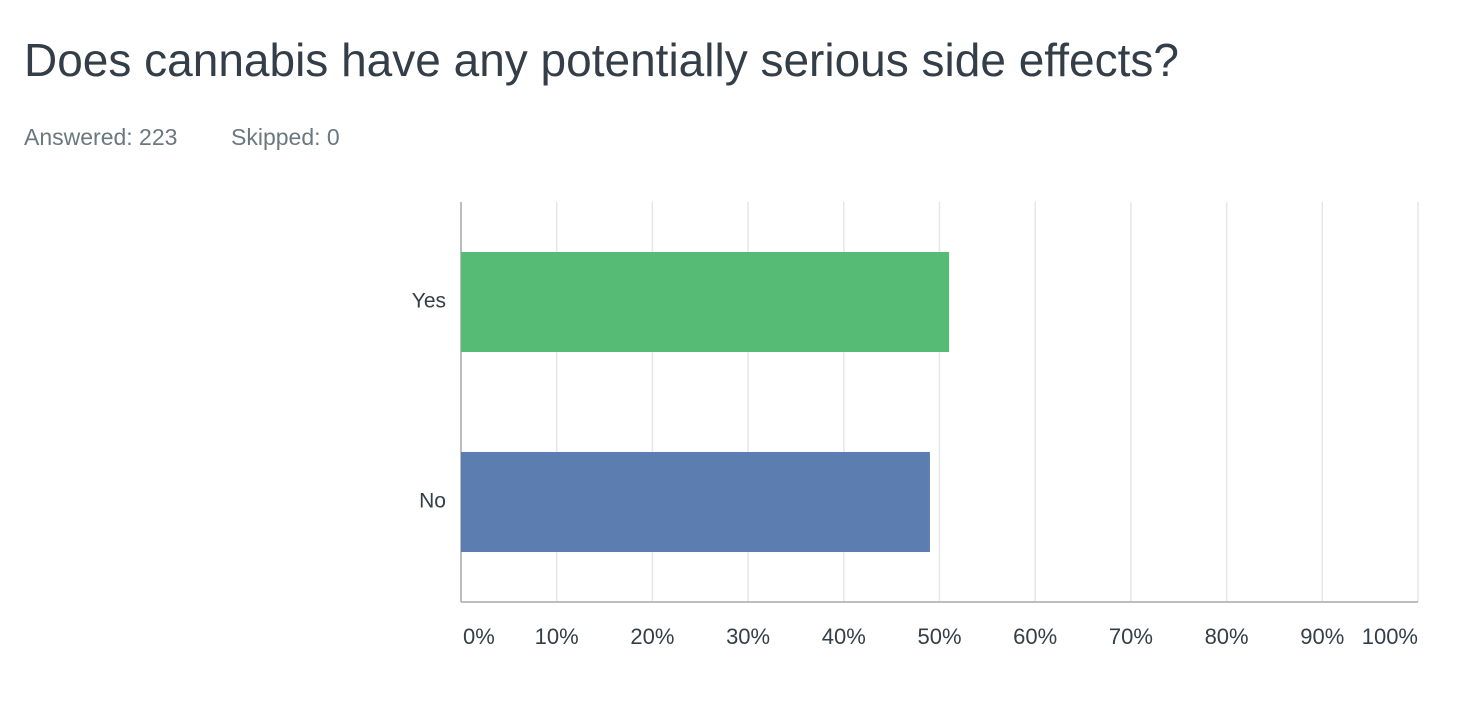 This screenshot has width=1466, height=702. I want to click on x-tick-label: 0%, so click(479, 636).